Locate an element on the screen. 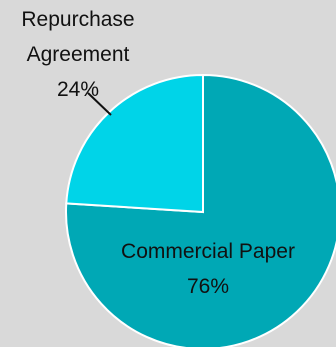 This screenshot has width=336, height=347. slice-percent-commercial-paper: 76% is located at coordinates (208, 286).